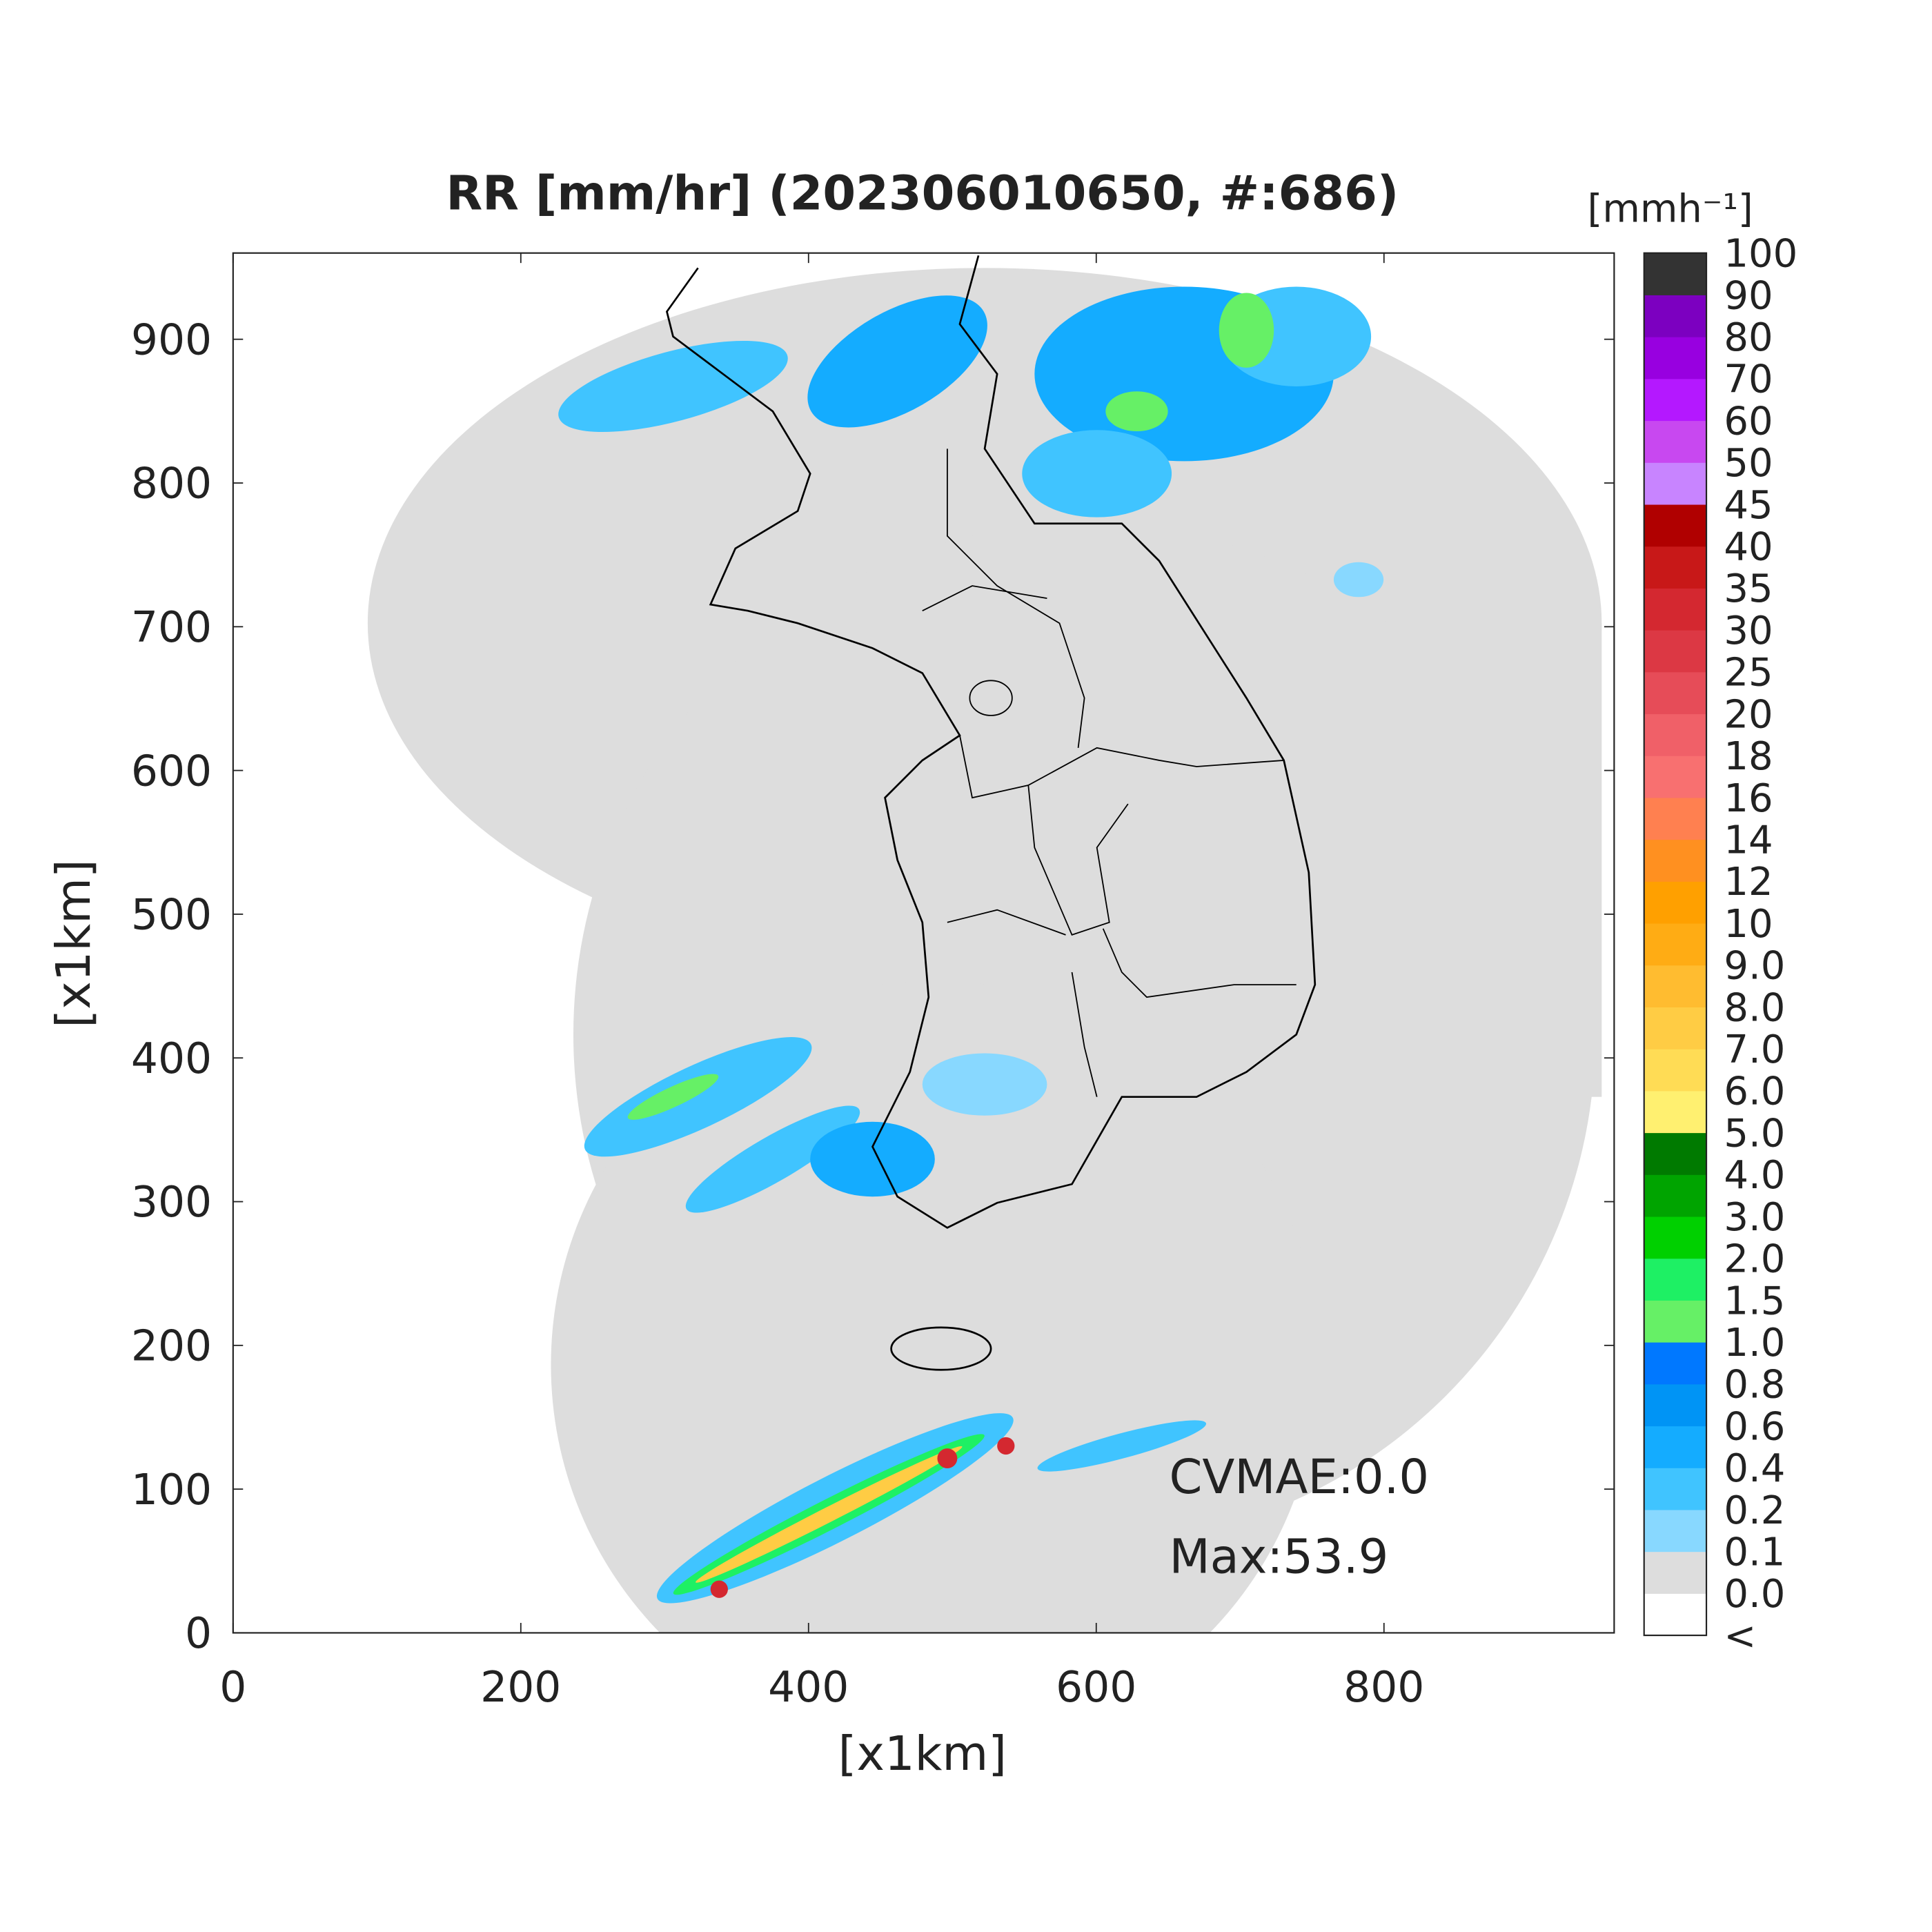  I want to click on colorbar-label: 45, so click(1748, 505).